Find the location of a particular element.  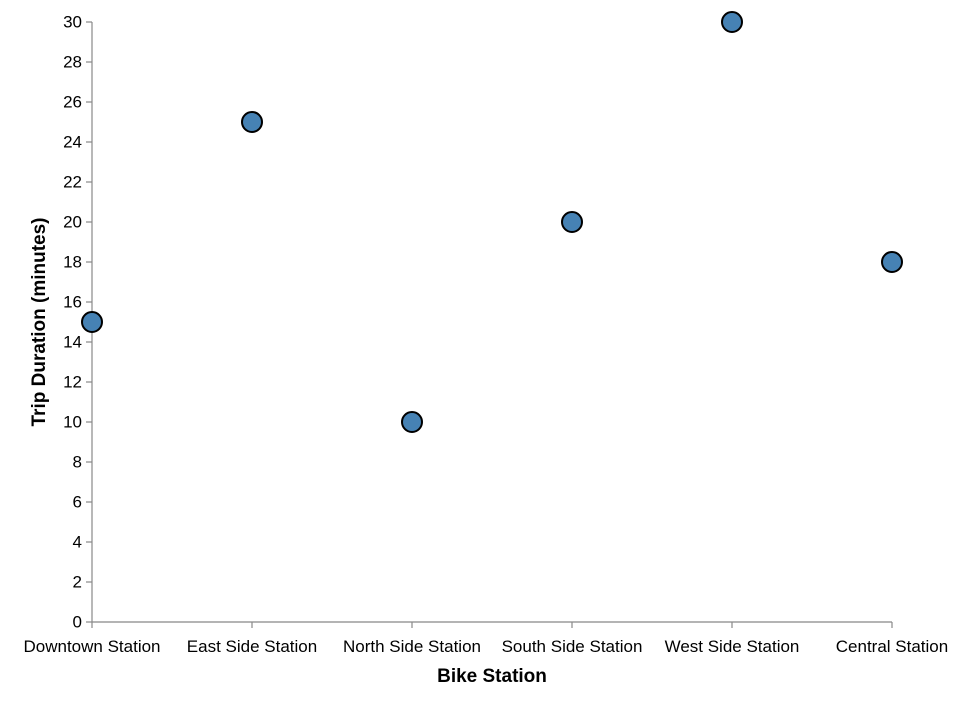

x-tick-label: Central Station is located at coordinates (892, 646).